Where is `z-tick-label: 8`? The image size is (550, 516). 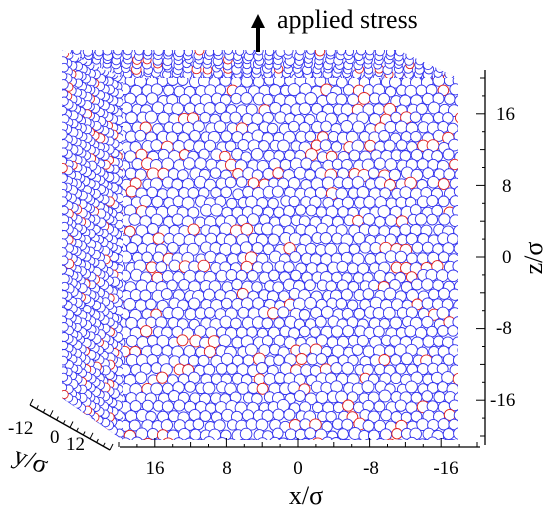
z-tick-label: 8 is located at coordinates (507, 186).